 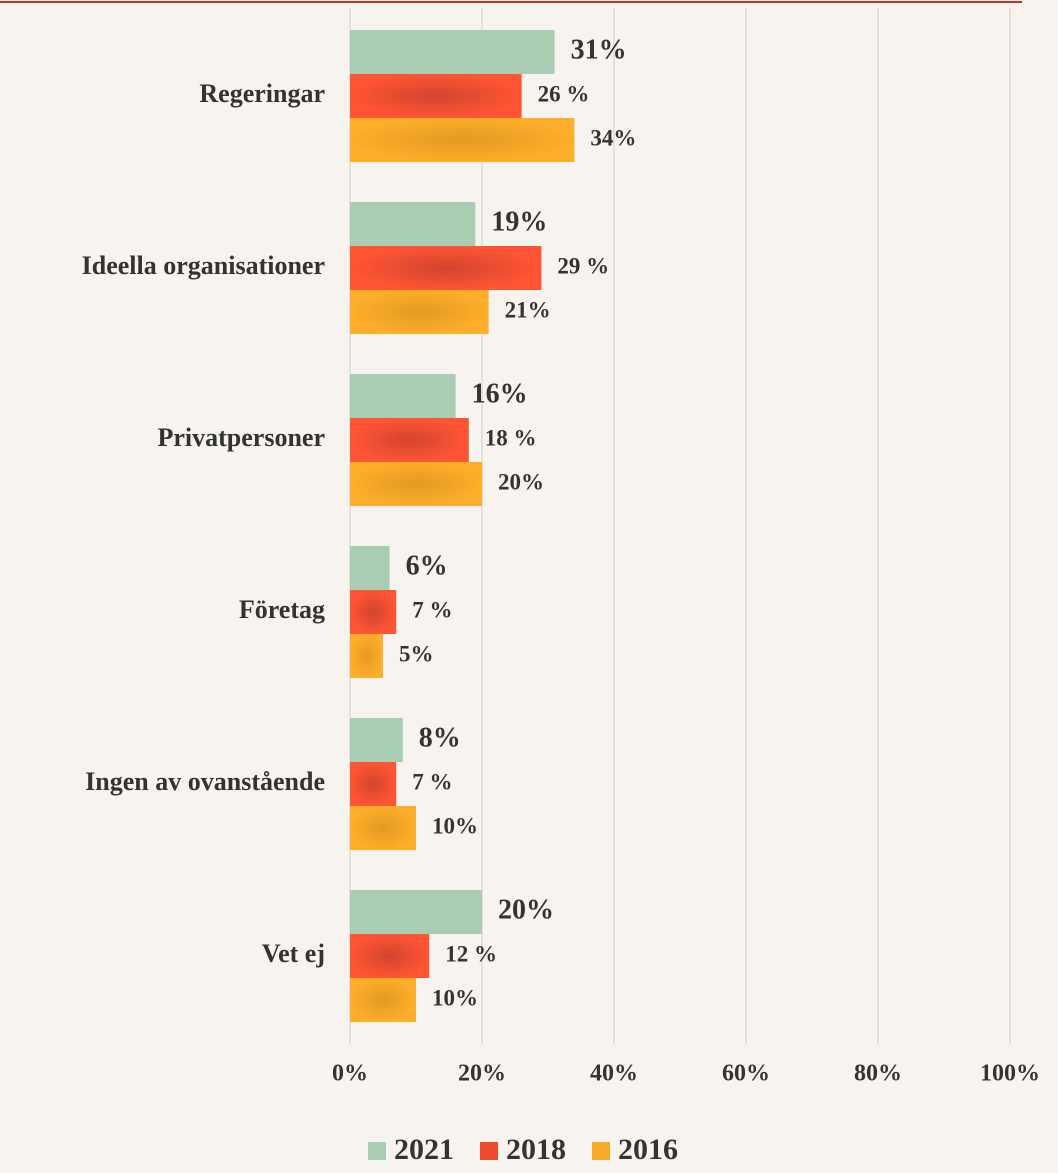 I want to click on category-label: Vet ej, so click(x=293, y=953).